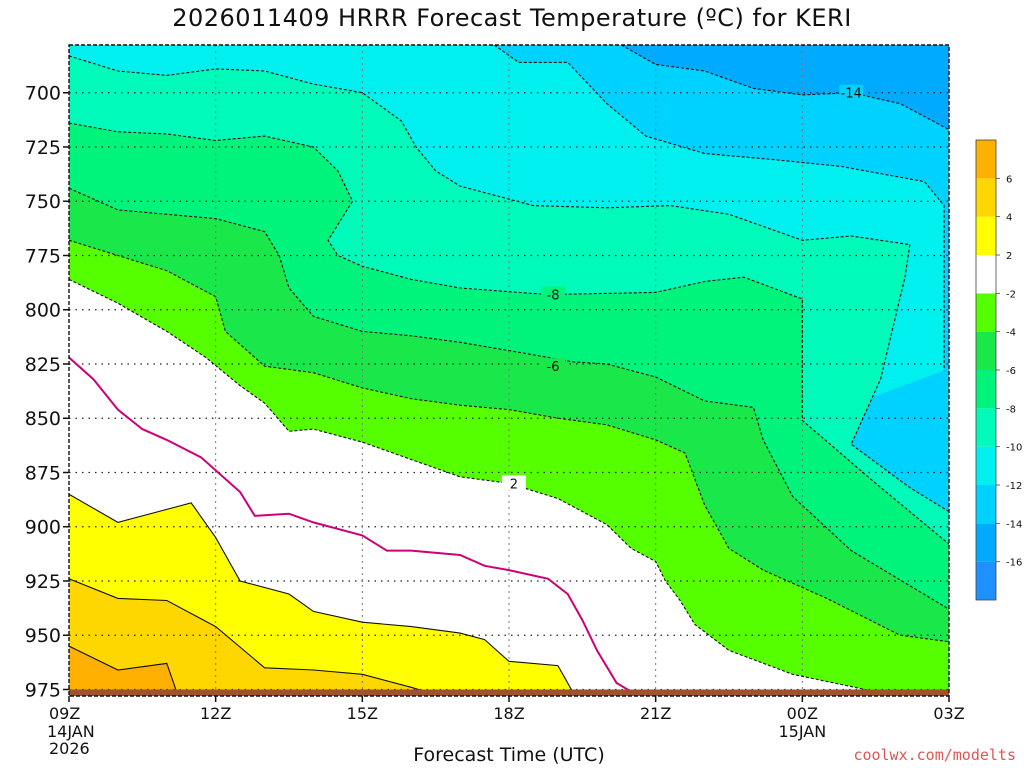 The height and width of the screenshot is (768, 1024). What do you see at coordinates (43, 690) in the screenshot?
I see `y-tick-label: 975` at bounding box center [43, 690].